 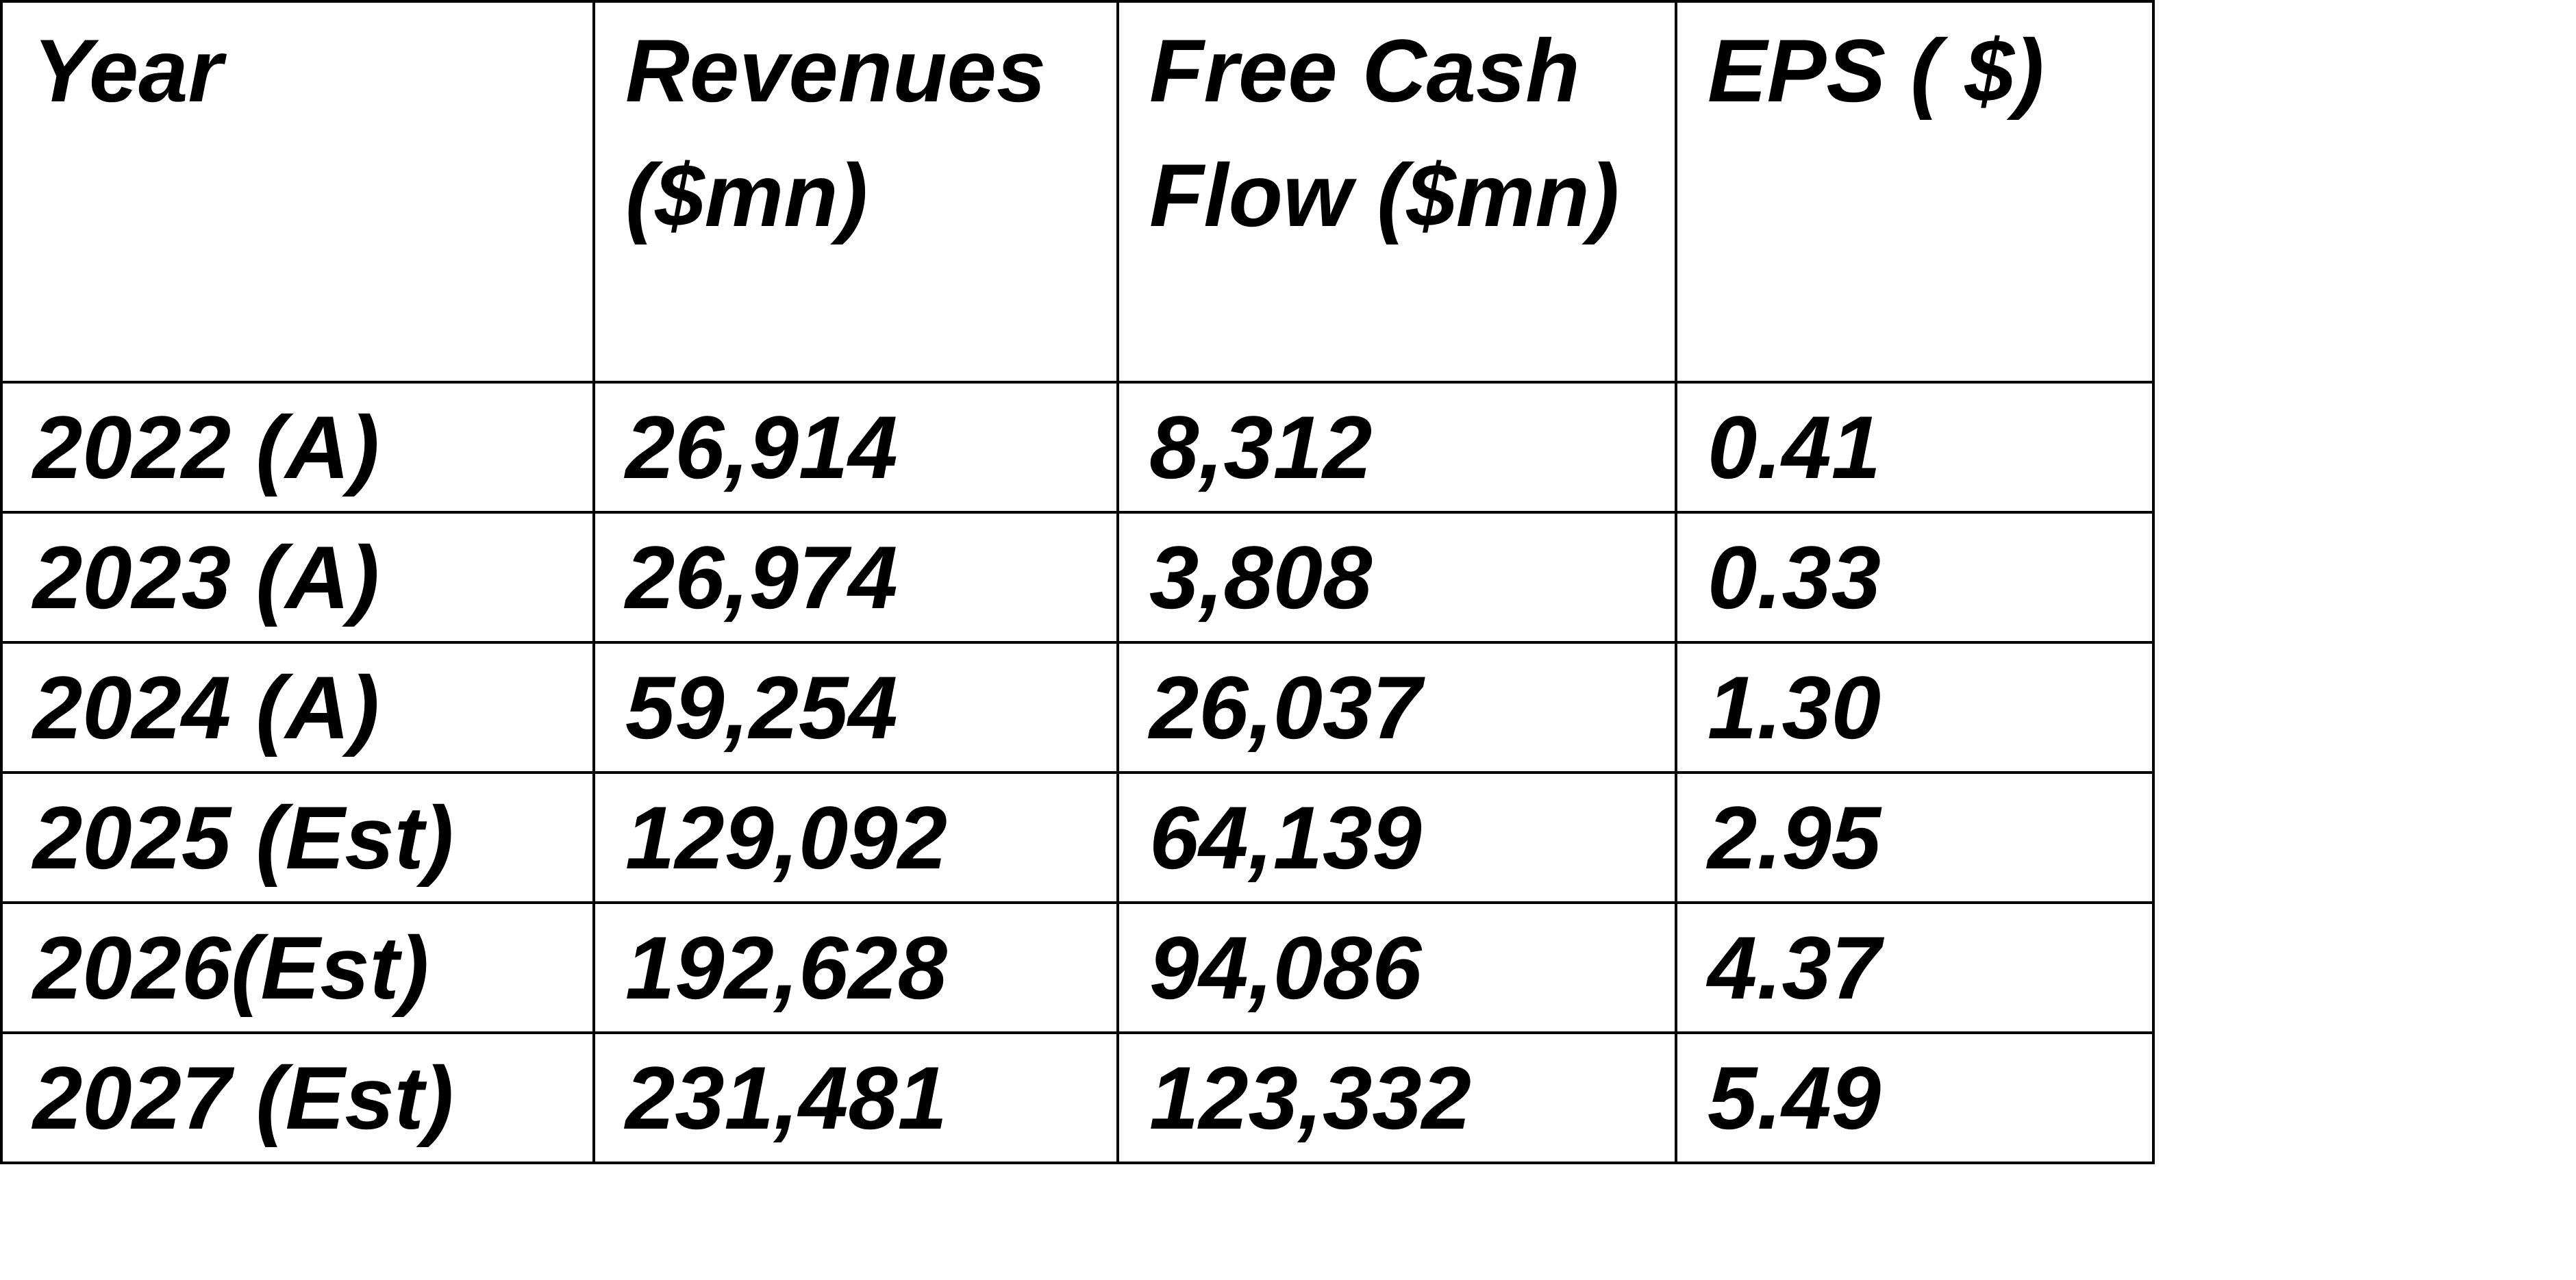 What do you see at coordinates (1915, 447) in the screenshot?
I see `cell-eps: 0.41` at bounding box center [1915, 447].